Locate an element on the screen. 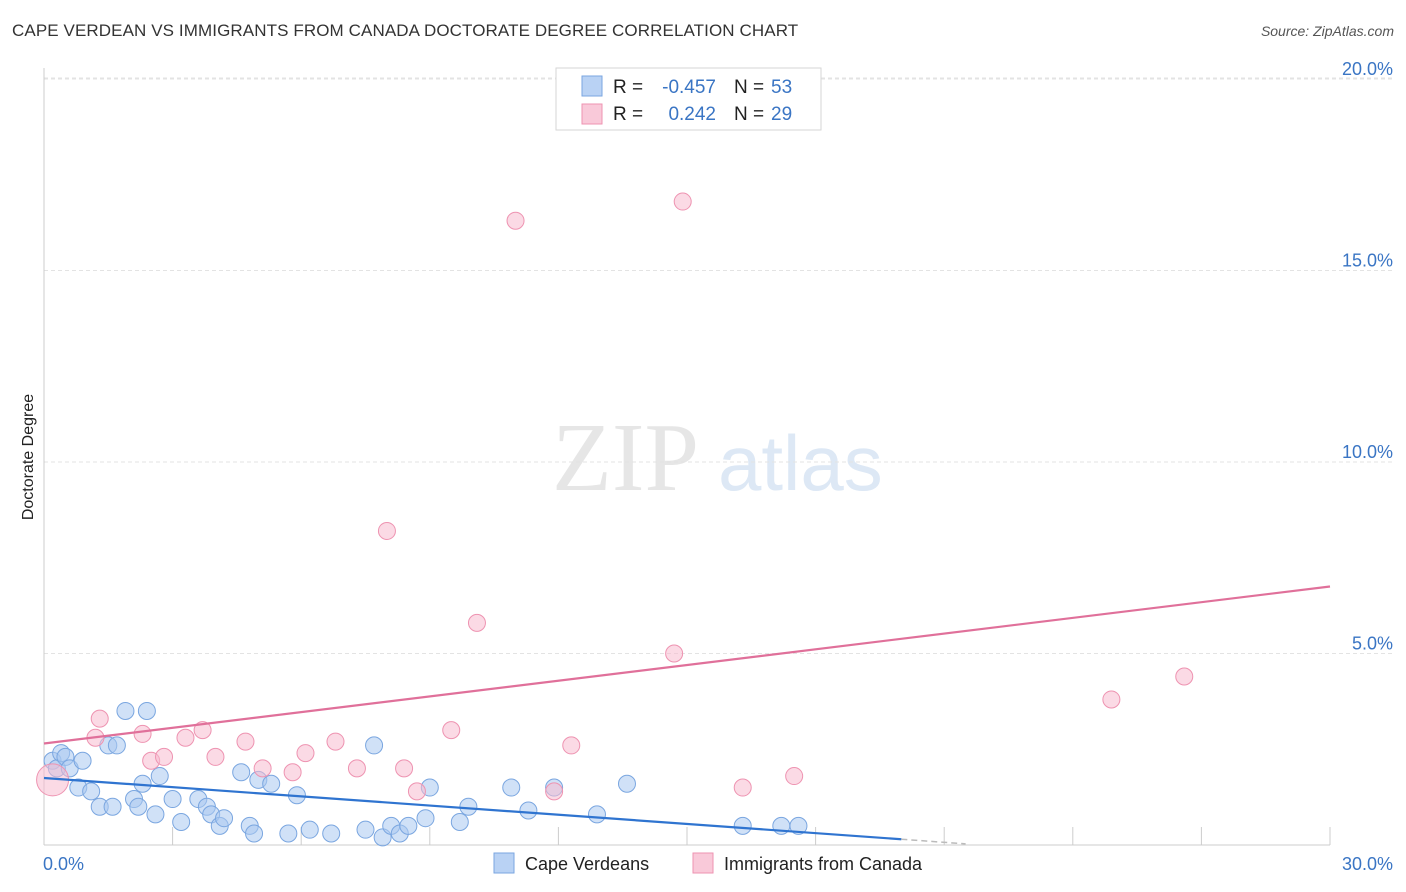 The width and height of the screenshot is (1406, 892). legend-r-label-2: R = is located at coordinates (628, 114).